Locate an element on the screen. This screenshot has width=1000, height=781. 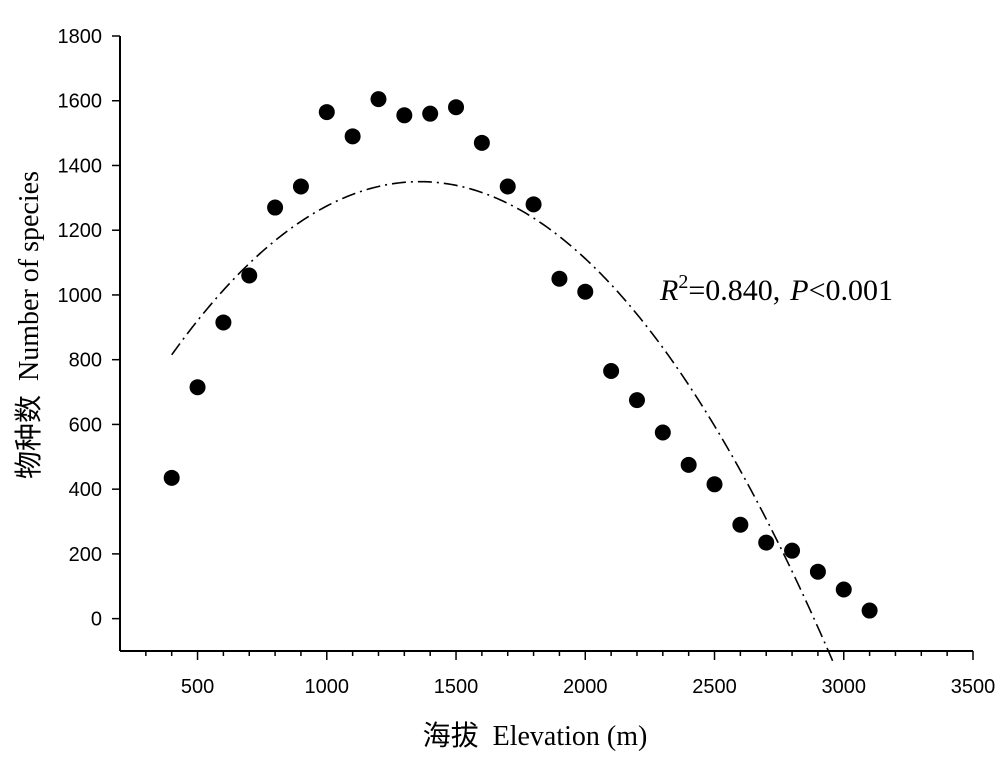
r-exponent: 2 is located at coordinates (683, 282).